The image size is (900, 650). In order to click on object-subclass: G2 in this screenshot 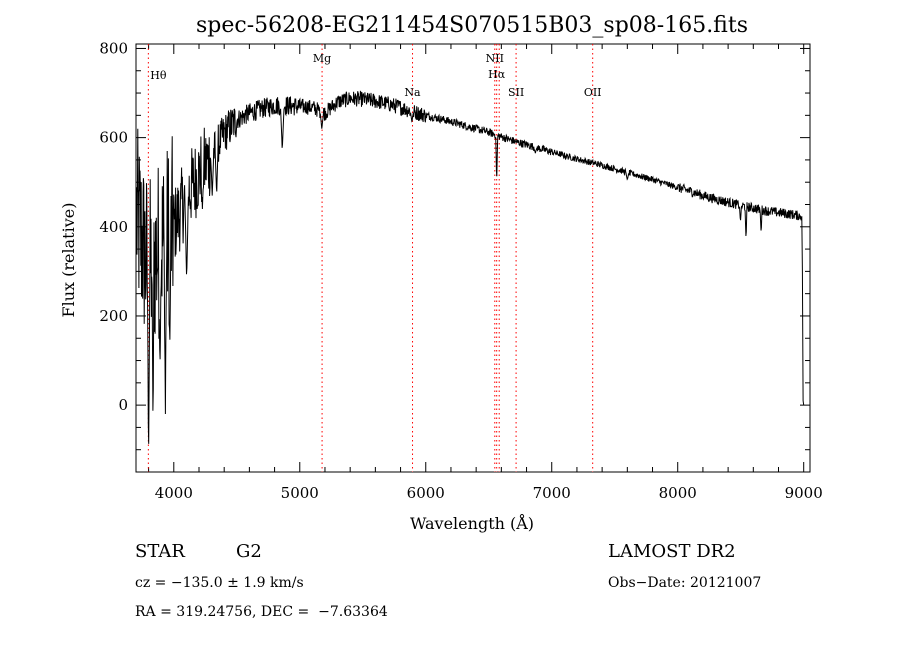, I will do `click(249, 551)`.